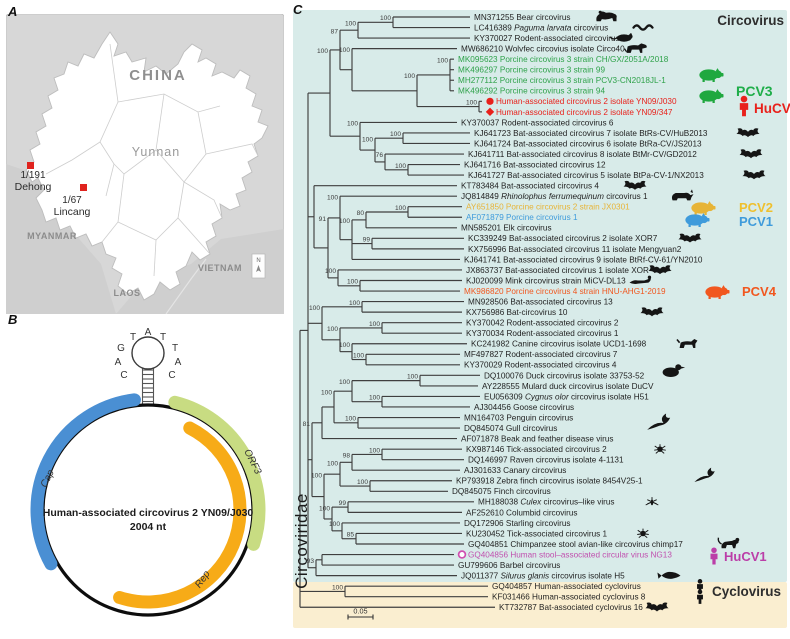 The width and height of the screenshot is (790, 639). What do you see at coordinates (258, 266) in the screenshot?
I see `compass-icon: N` at bounding box center [258, 266].